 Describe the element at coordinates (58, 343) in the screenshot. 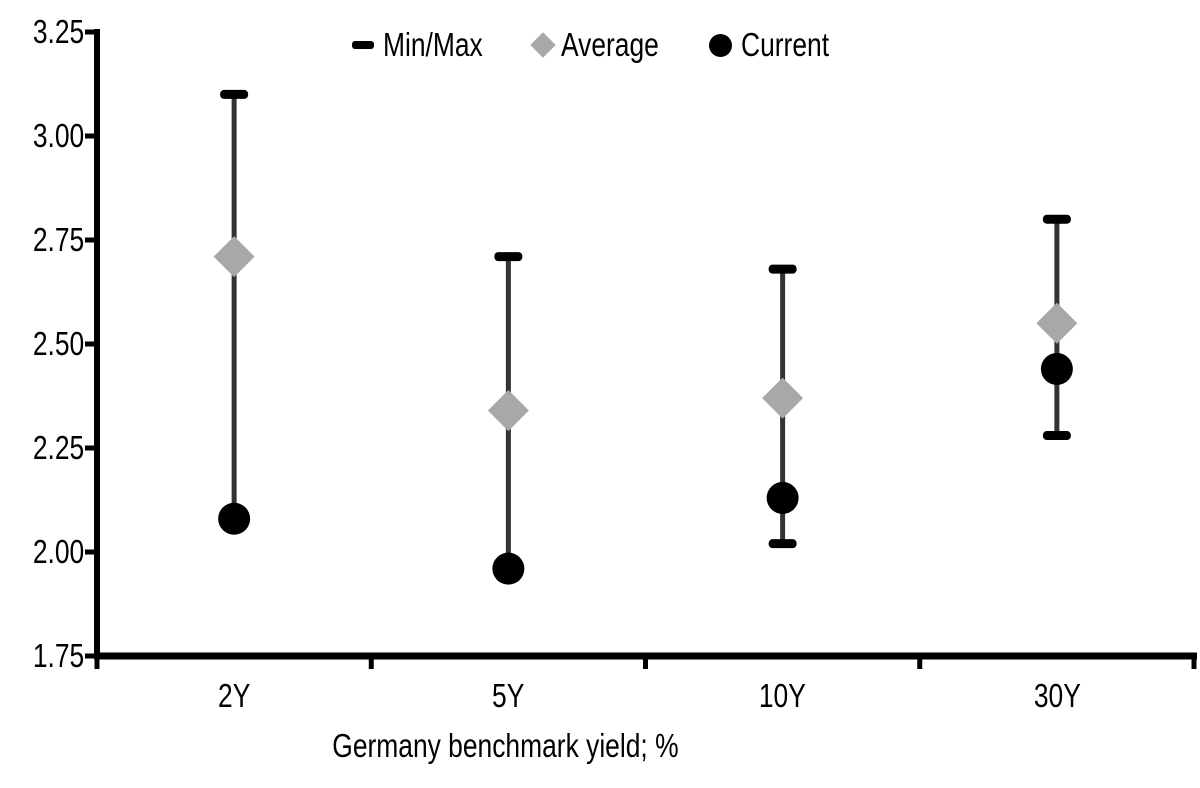

I see `y-tick-label-text: 2.50` at that location.